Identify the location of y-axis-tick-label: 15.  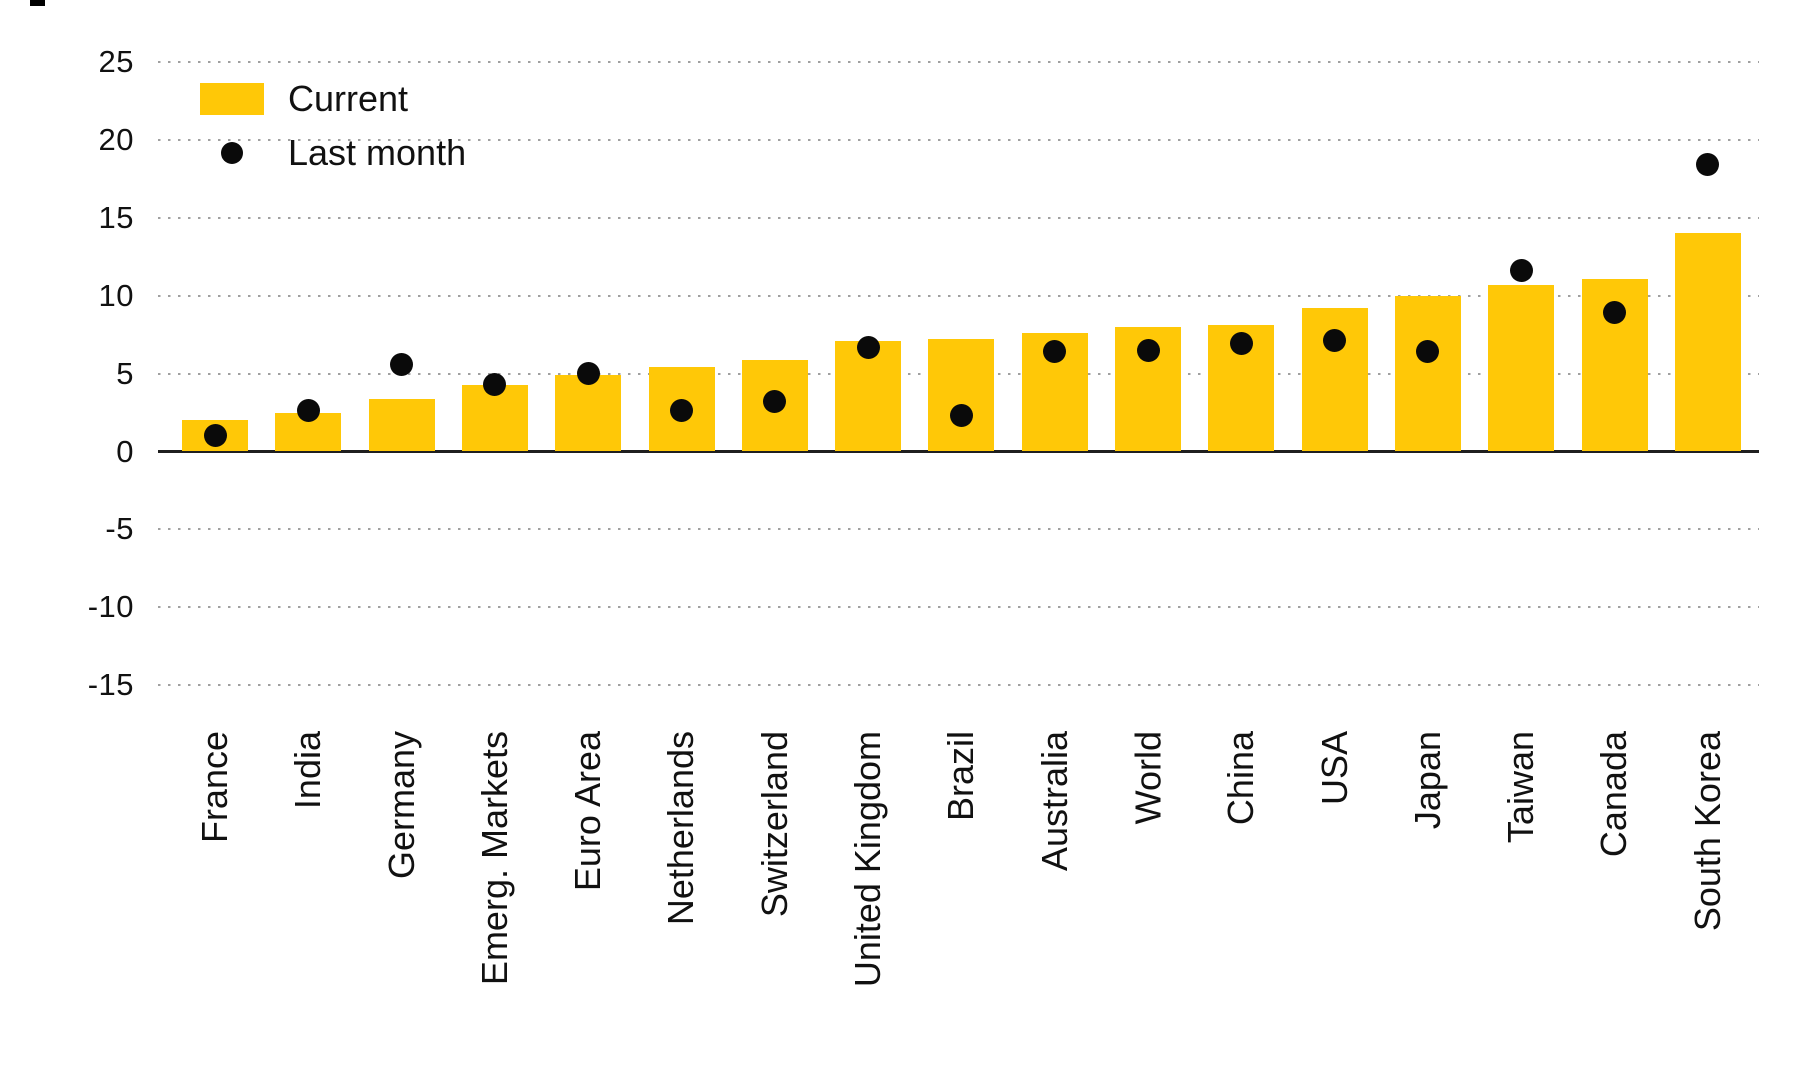
(116, 217).